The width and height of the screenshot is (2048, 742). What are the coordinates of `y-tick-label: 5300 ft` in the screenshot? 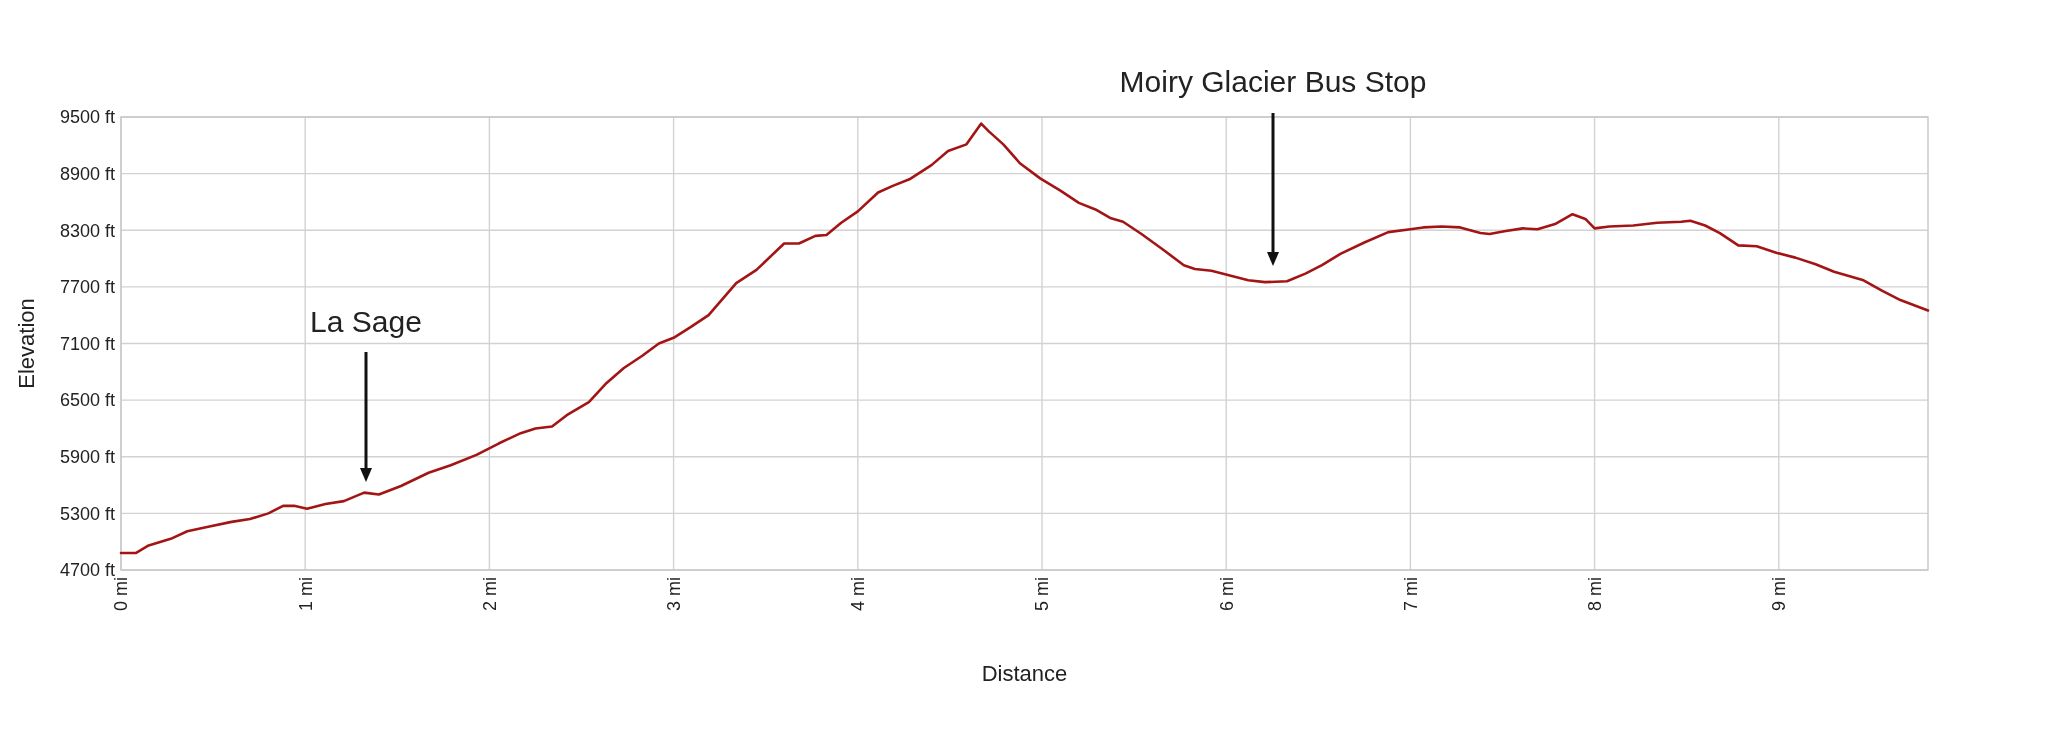 It's located at (87, 513).